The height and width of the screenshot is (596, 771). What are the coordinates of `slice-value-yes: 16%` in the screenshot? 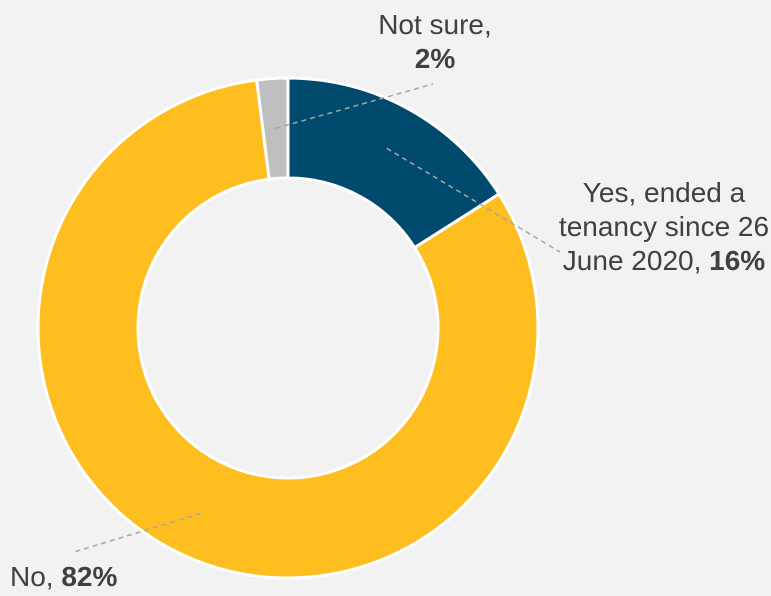 It's located at (737, 260).